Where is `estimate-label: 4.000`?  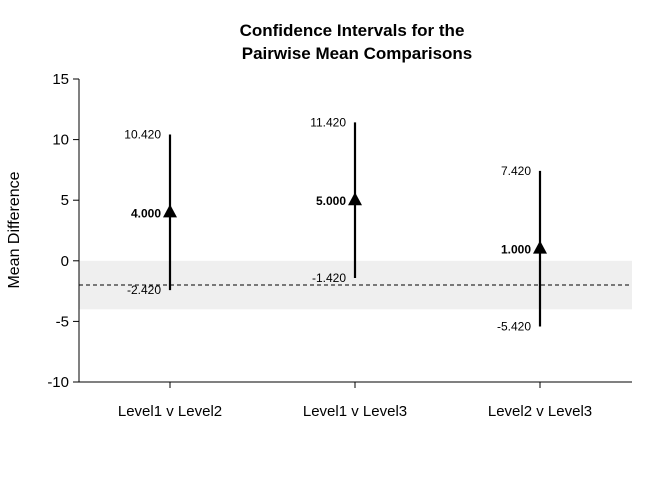 estimate-label: 4.000 is located at coordinates (146, 213).